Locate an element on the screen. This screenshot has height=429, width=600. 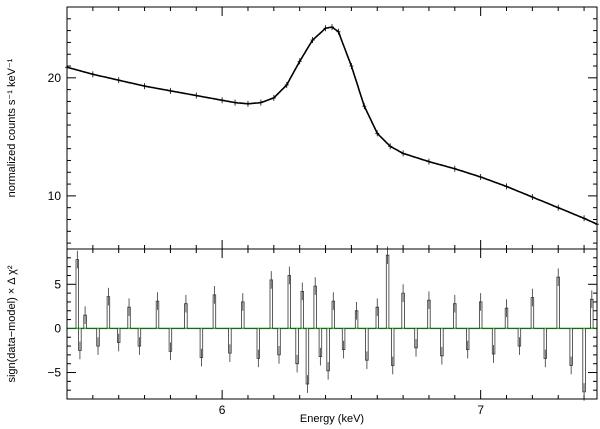
residual-y-tick-label-0: 0 is located at coordinates (57, 328).